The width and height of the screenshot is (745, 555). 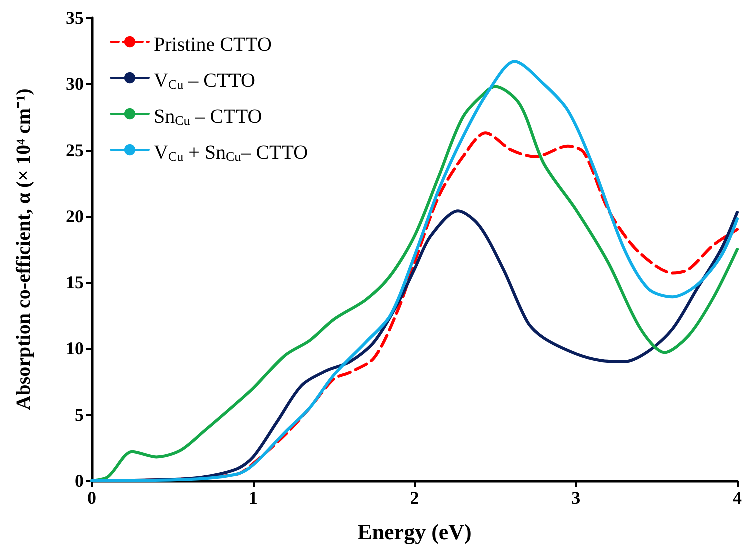 What do you see at coordinates (24, 249) in the screenshot?
I see `y-axis-title: Absorption co-efficient, α (× 10⁴ cm⁻¹)` at bounding box center [24, 249].